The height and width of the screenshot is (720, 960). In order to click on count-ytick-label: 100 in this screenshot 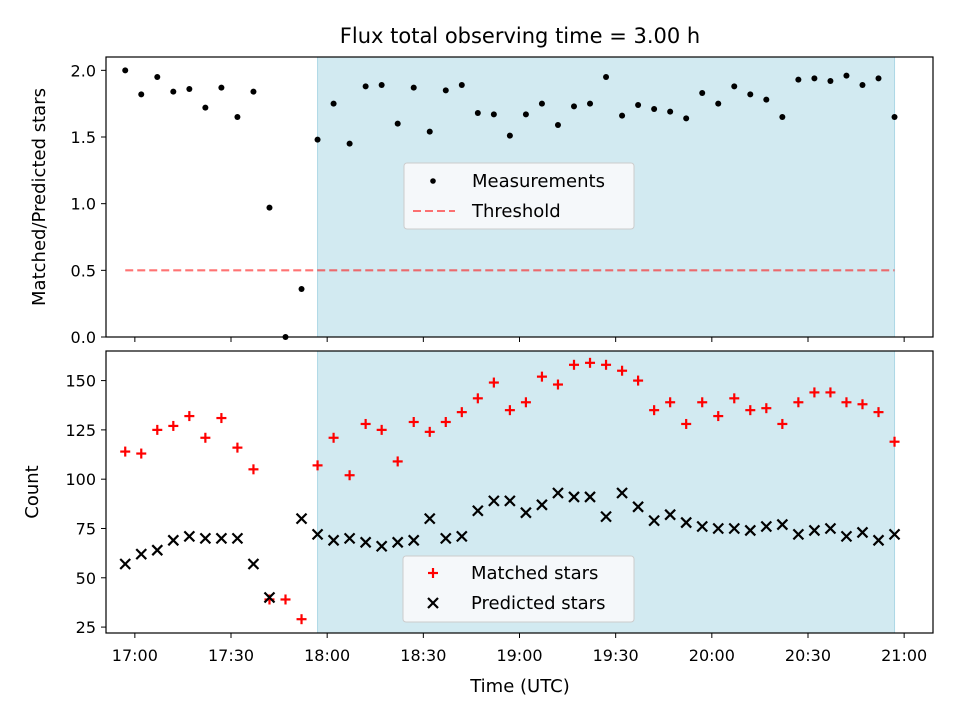, I will do `click(80, 479)`.